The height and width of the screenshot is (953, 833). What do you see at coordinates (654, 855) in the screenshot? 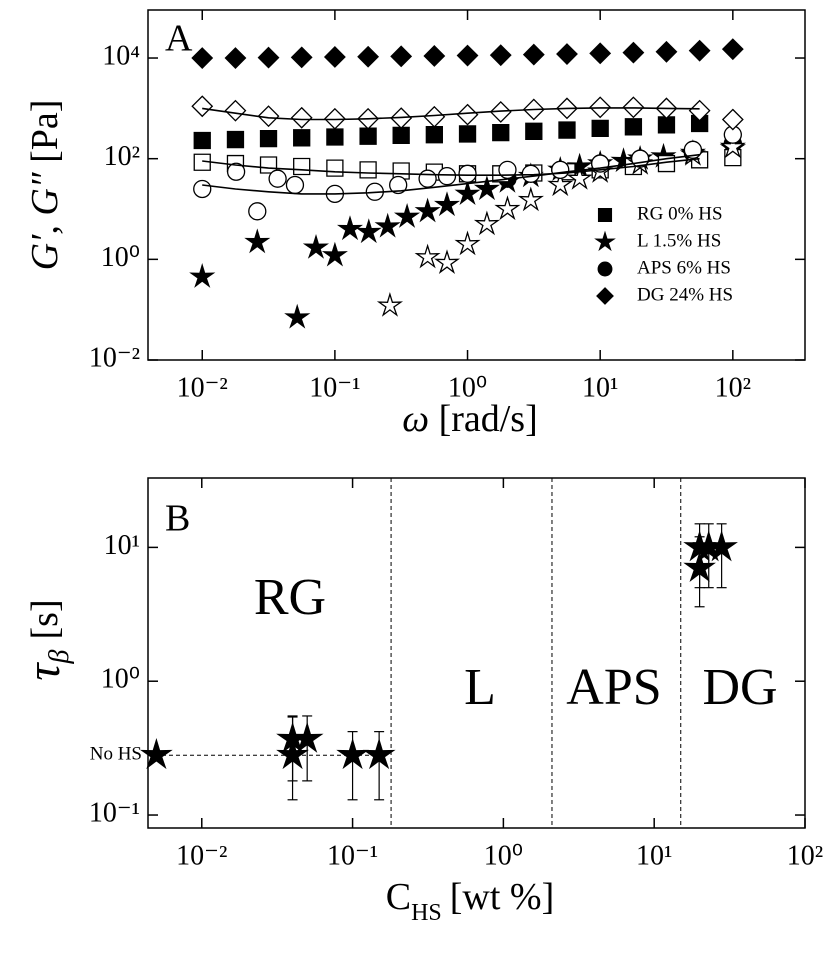
I see `x-tick-label: 10¹` at bounding box center [654, 855].